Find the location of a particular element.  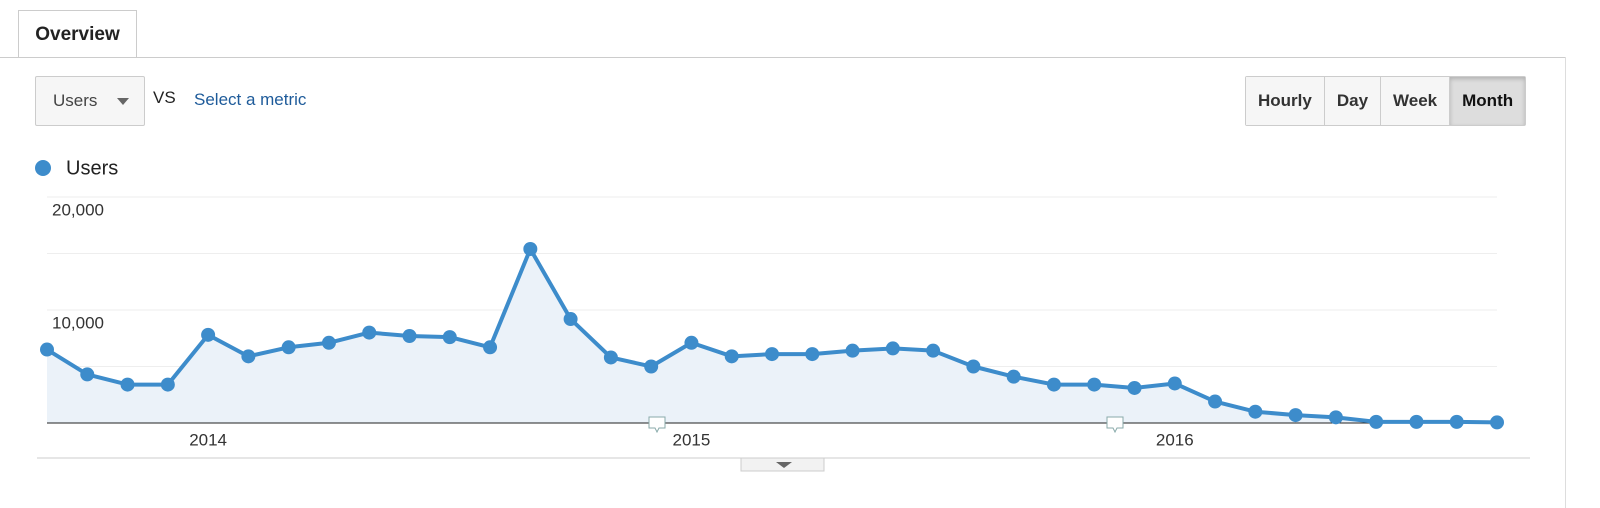

y-tick-label: 20,000 is located at coordinates (78, 209).